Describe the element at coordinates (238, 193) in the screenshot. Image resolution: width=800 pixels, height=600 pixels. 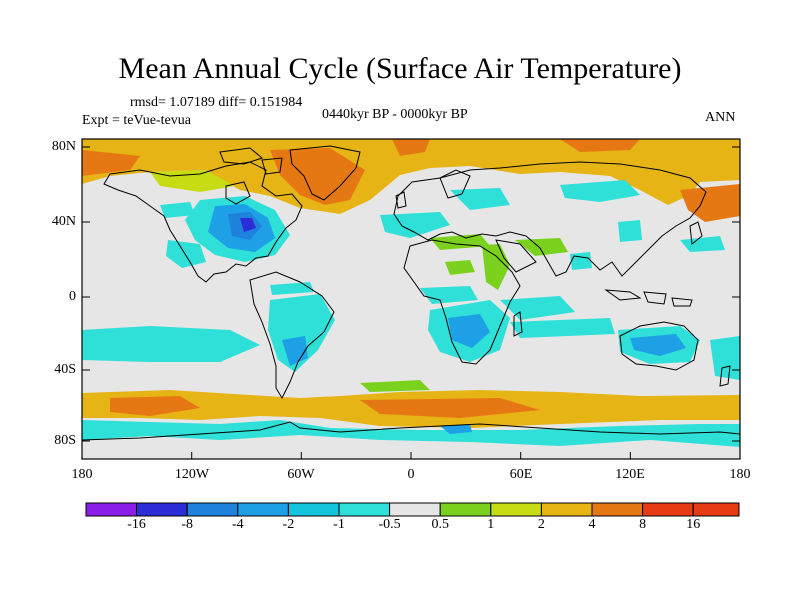
I see `hudson-bay` at that location.